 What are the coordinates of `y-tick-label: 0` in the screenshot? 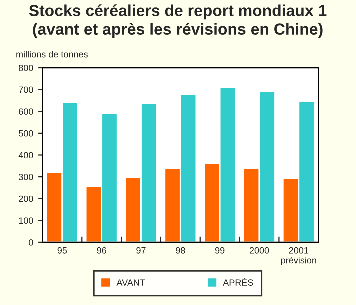 It's located at (31, 242).